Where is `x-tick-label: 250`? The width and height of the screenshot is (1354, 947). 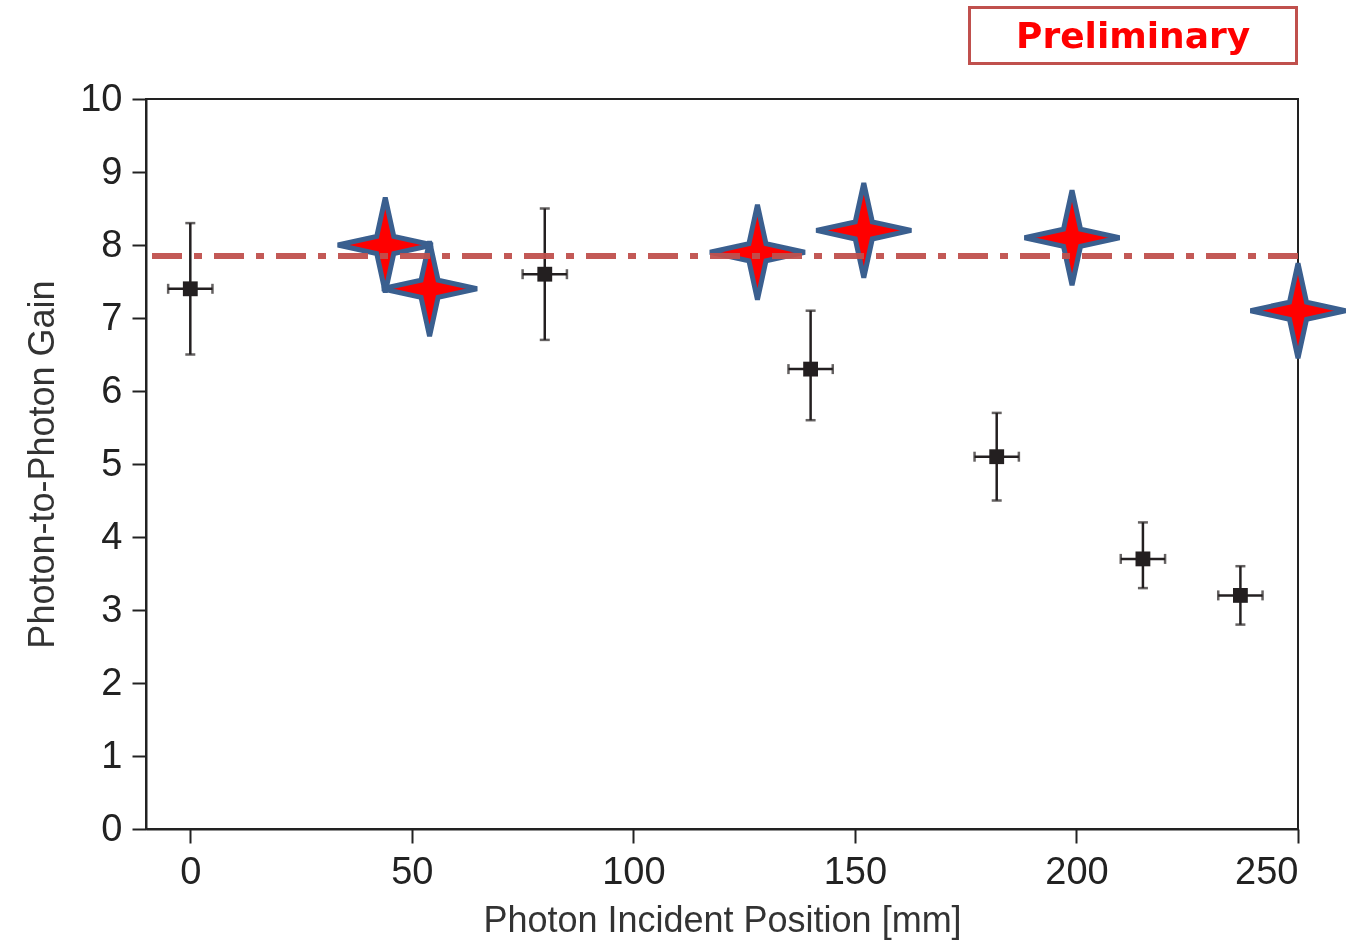 x-tick-label: 250 is located at coordinates (1267, 870).